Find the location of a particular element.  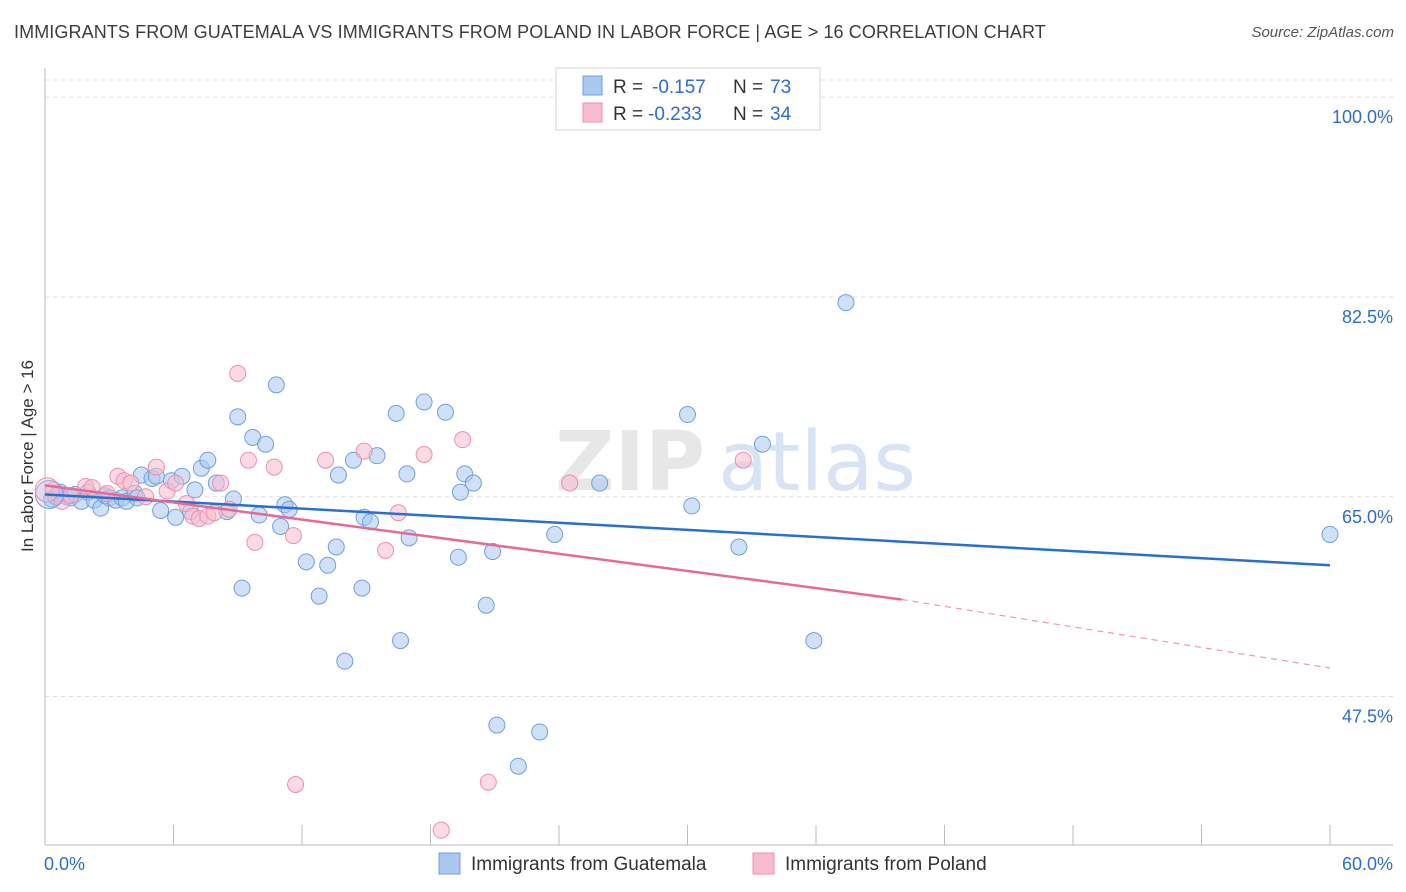

y-tick-label: 65.0% is located at coordinates (1367, 517).